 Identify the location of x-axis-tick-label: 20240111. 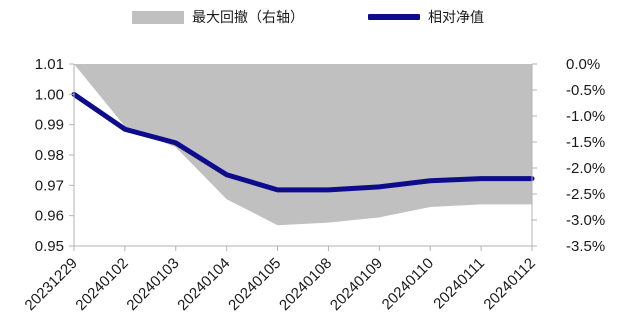
(459, 284).